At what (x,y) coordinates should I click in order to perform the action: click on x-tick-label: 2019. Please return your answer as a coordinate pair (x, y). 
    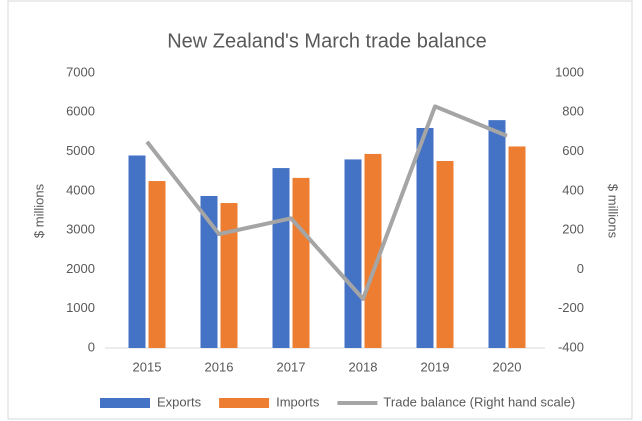
    Looking at the image, I should click on (435, 366).